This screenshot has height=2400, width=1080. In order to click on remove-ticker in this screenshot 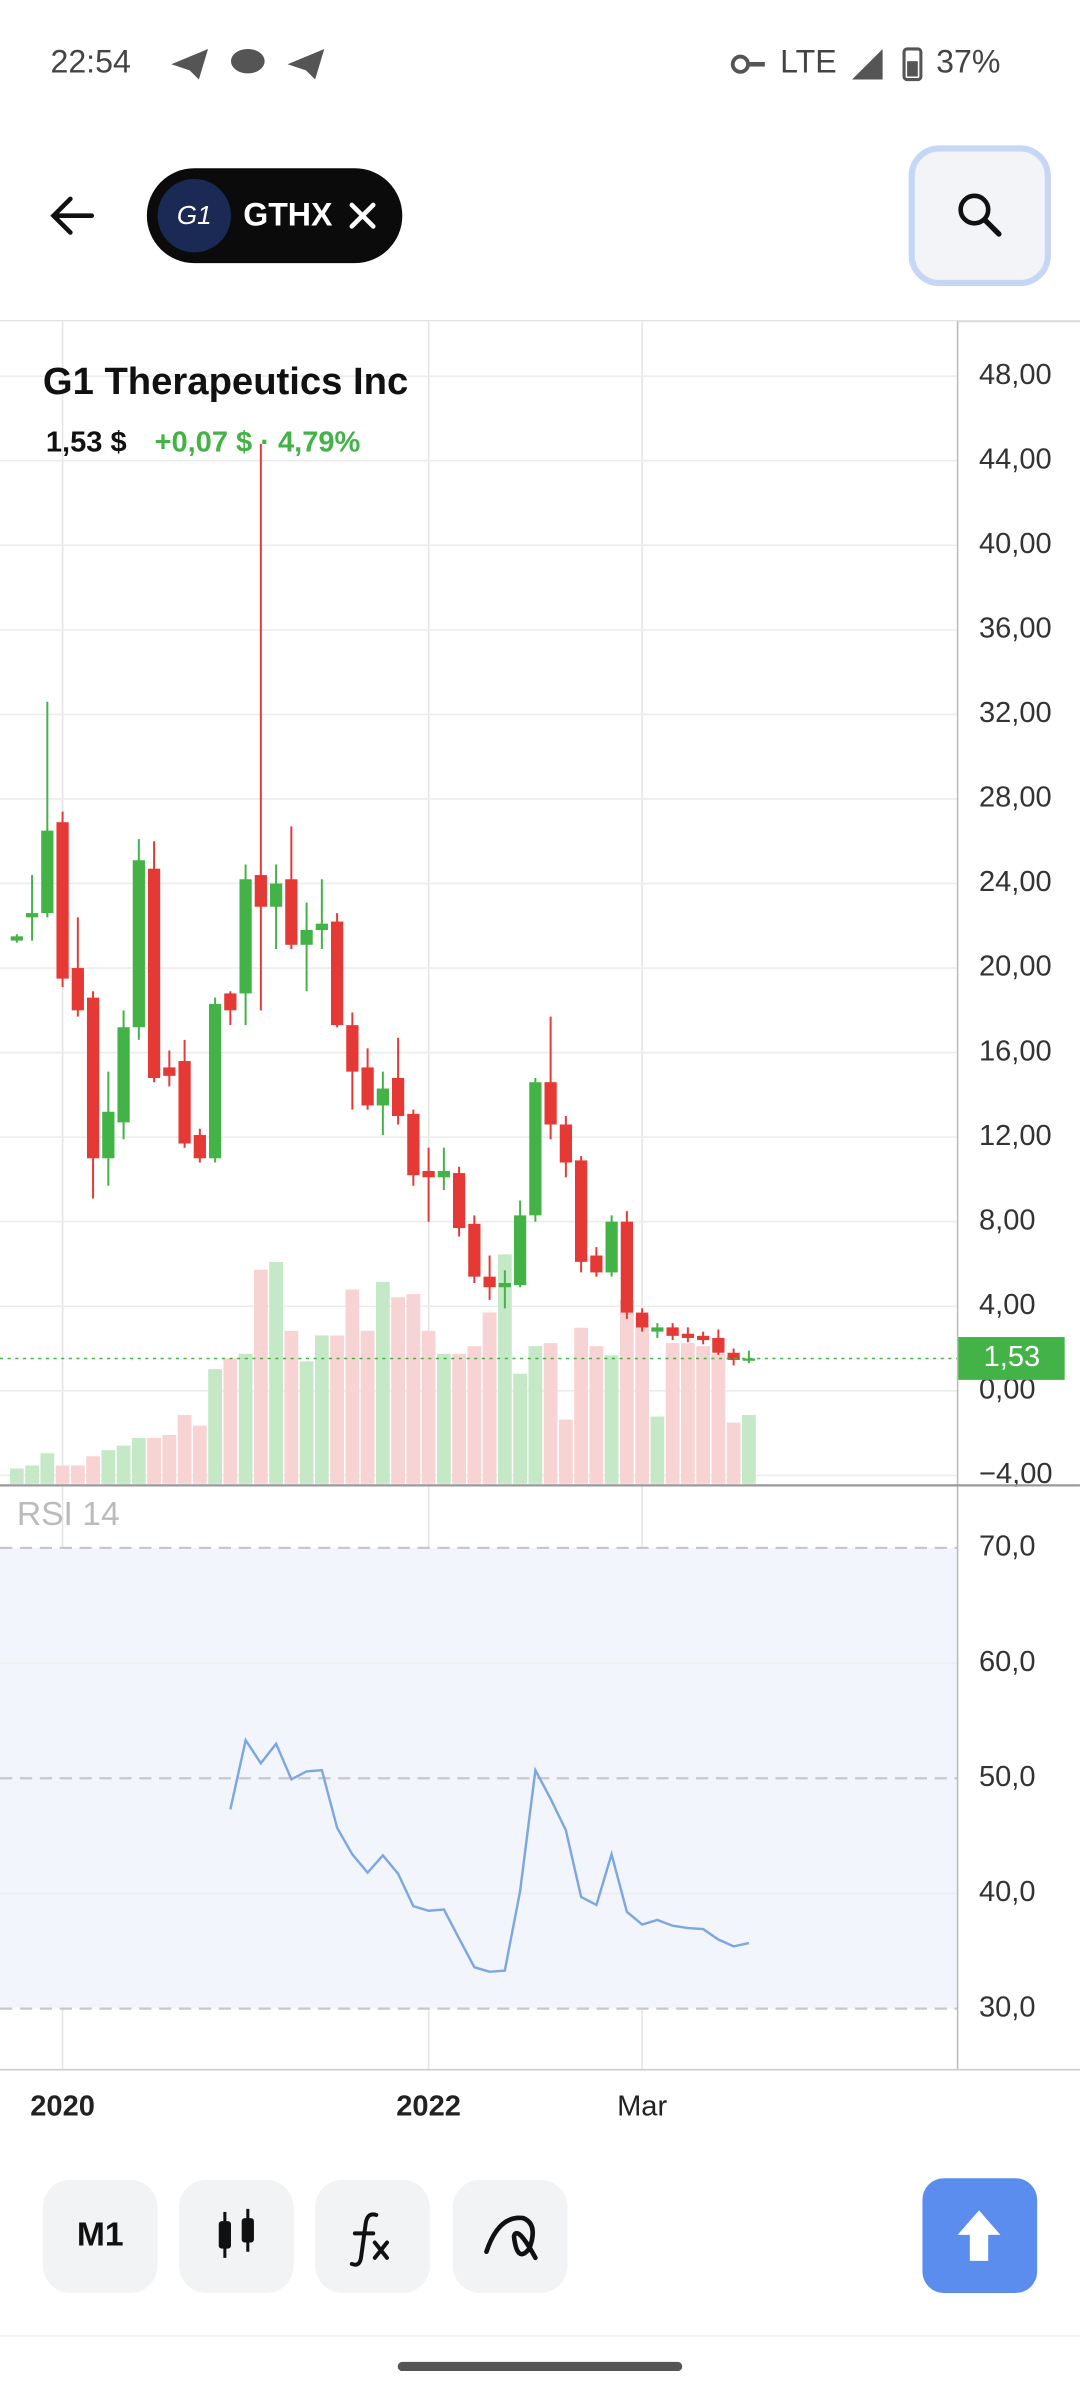, I will do `click(362, 215)`.